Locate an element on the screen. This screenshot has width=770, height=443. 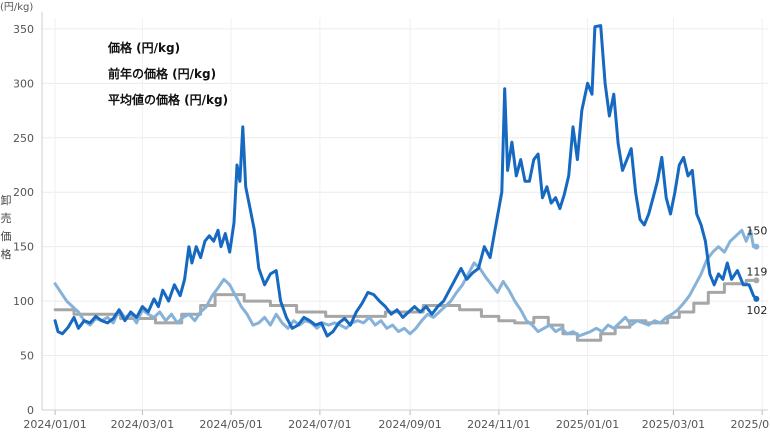
legend: 価格 (円/kg) 前年の価格 (円/kg) 平均値の価格 (円/kg) is located at coordinates (167, 73).